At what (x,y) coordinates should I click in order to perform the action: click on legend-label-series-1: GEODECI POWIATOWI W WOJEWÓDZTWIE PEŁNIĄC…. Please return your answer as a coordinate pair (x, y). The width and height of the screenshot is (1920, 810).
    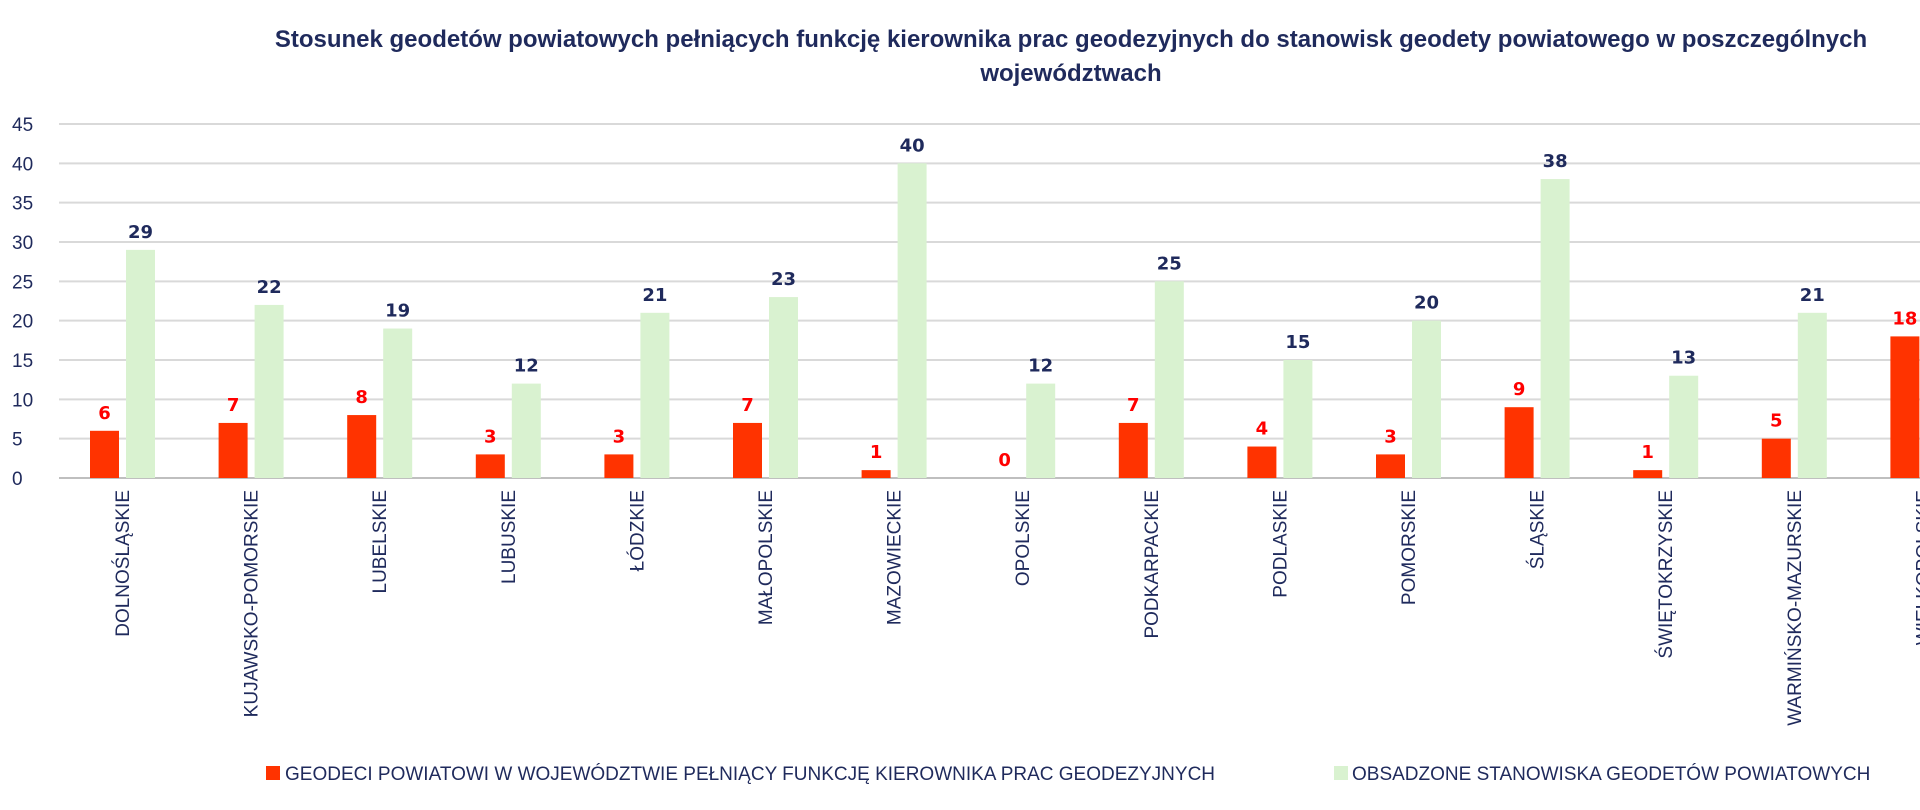
    Looking at the image, I should click on (750, 774).